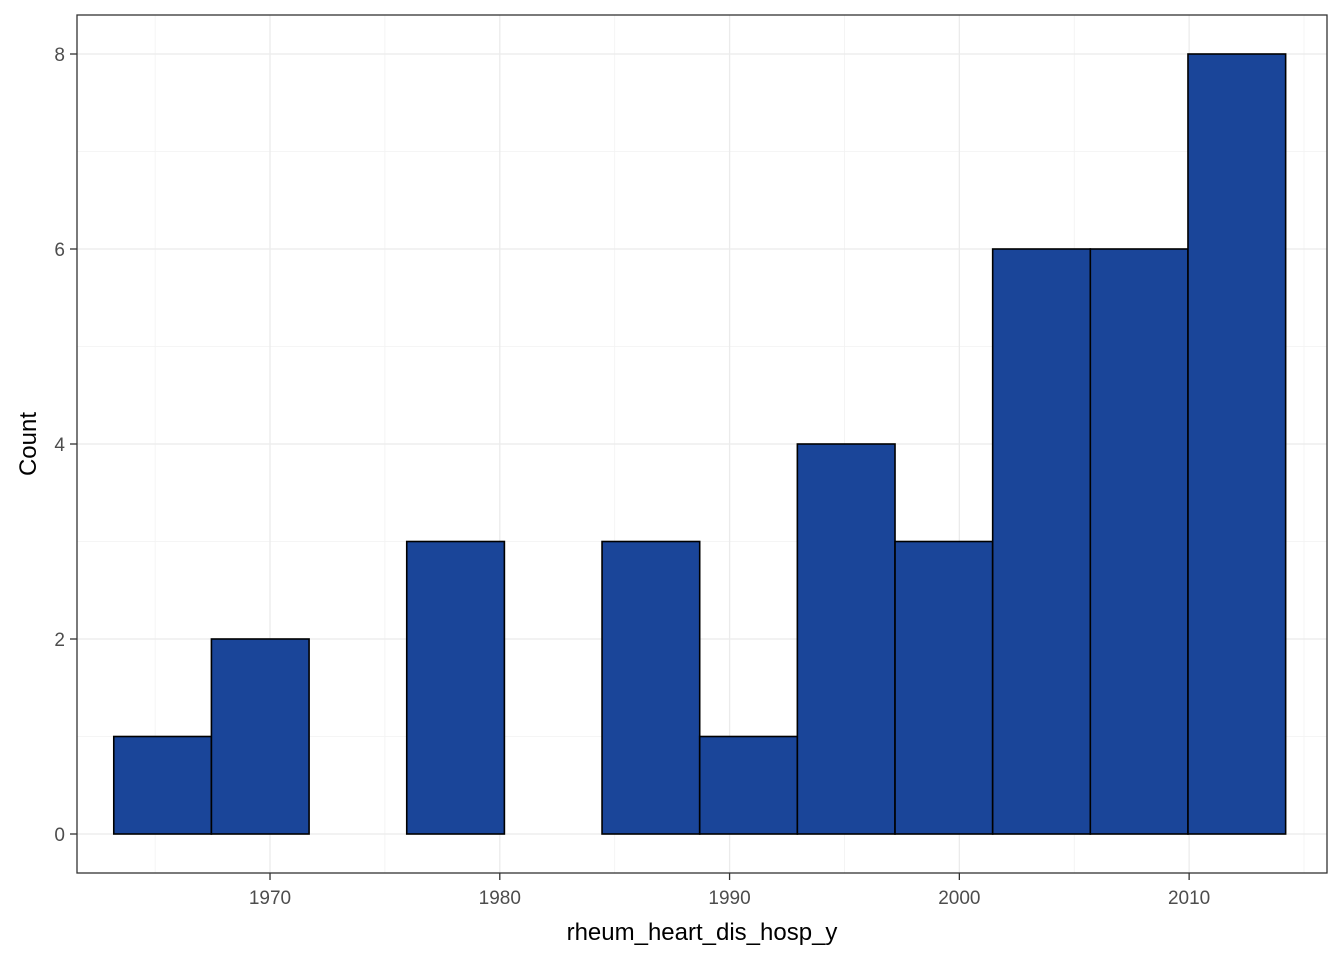 The image size is (1344, 960). What do you see at coordinates (59, 445) in the screenshot?
I see `y-tick-label: 4` at bounding box center [59, 445].